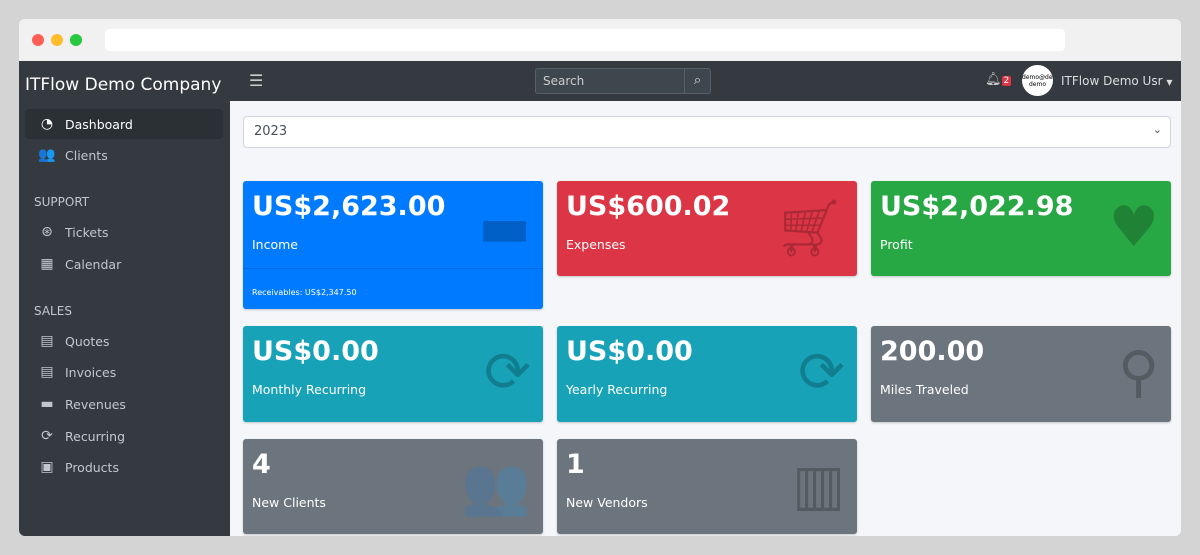 The width and height of the screenshot is (1200, 555). I want to click on maximize-dot, so click(76, 40).